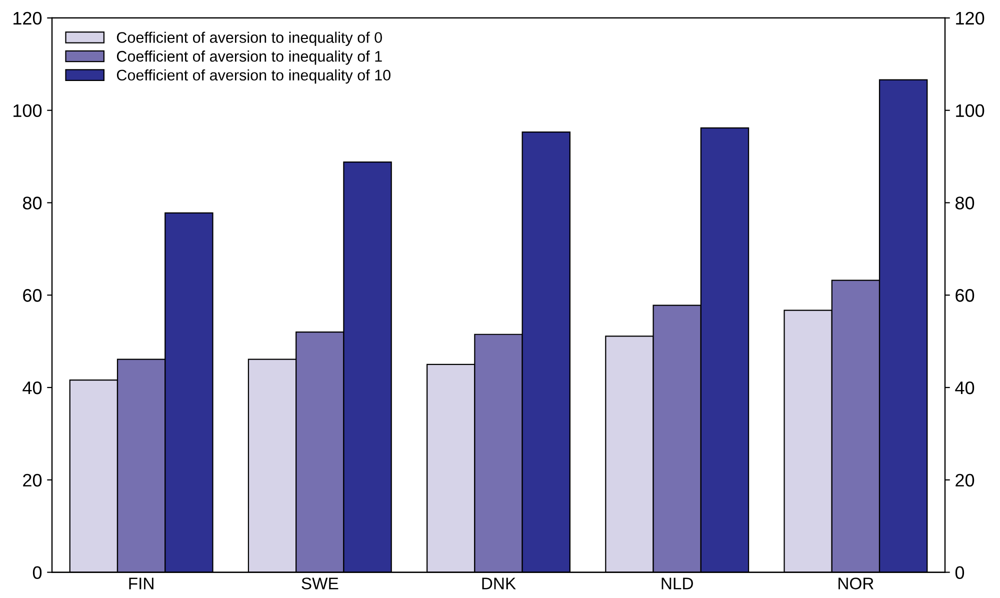  Describe the element at coordinates (970, 111) in the screenshot. I see `y2-tick-label: 100` at that location.